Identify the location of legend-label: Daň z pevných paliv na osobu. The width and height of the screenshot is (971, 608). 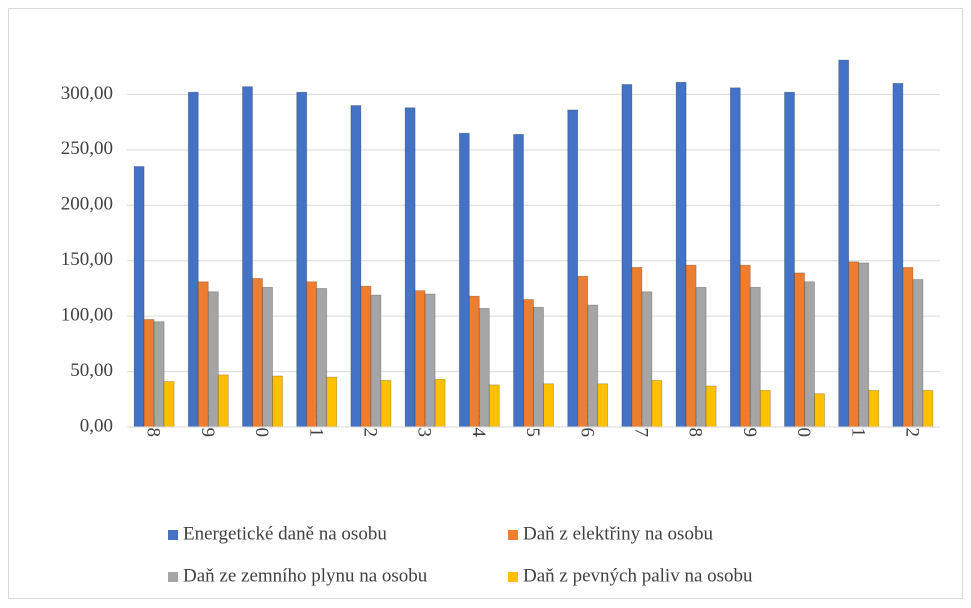
(638, 575).